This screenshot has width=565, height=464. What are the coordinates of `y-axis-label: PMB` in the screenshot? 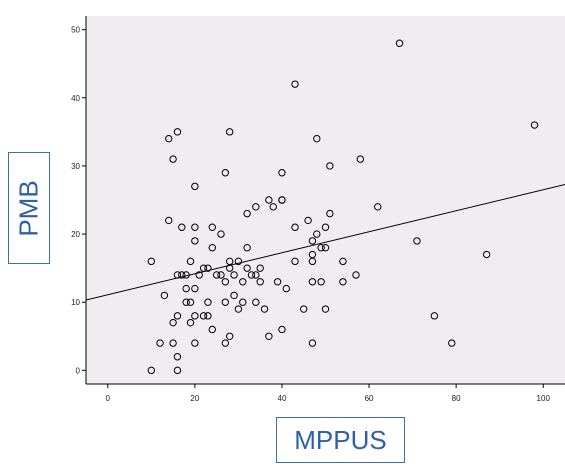 It's located at (28, 208).